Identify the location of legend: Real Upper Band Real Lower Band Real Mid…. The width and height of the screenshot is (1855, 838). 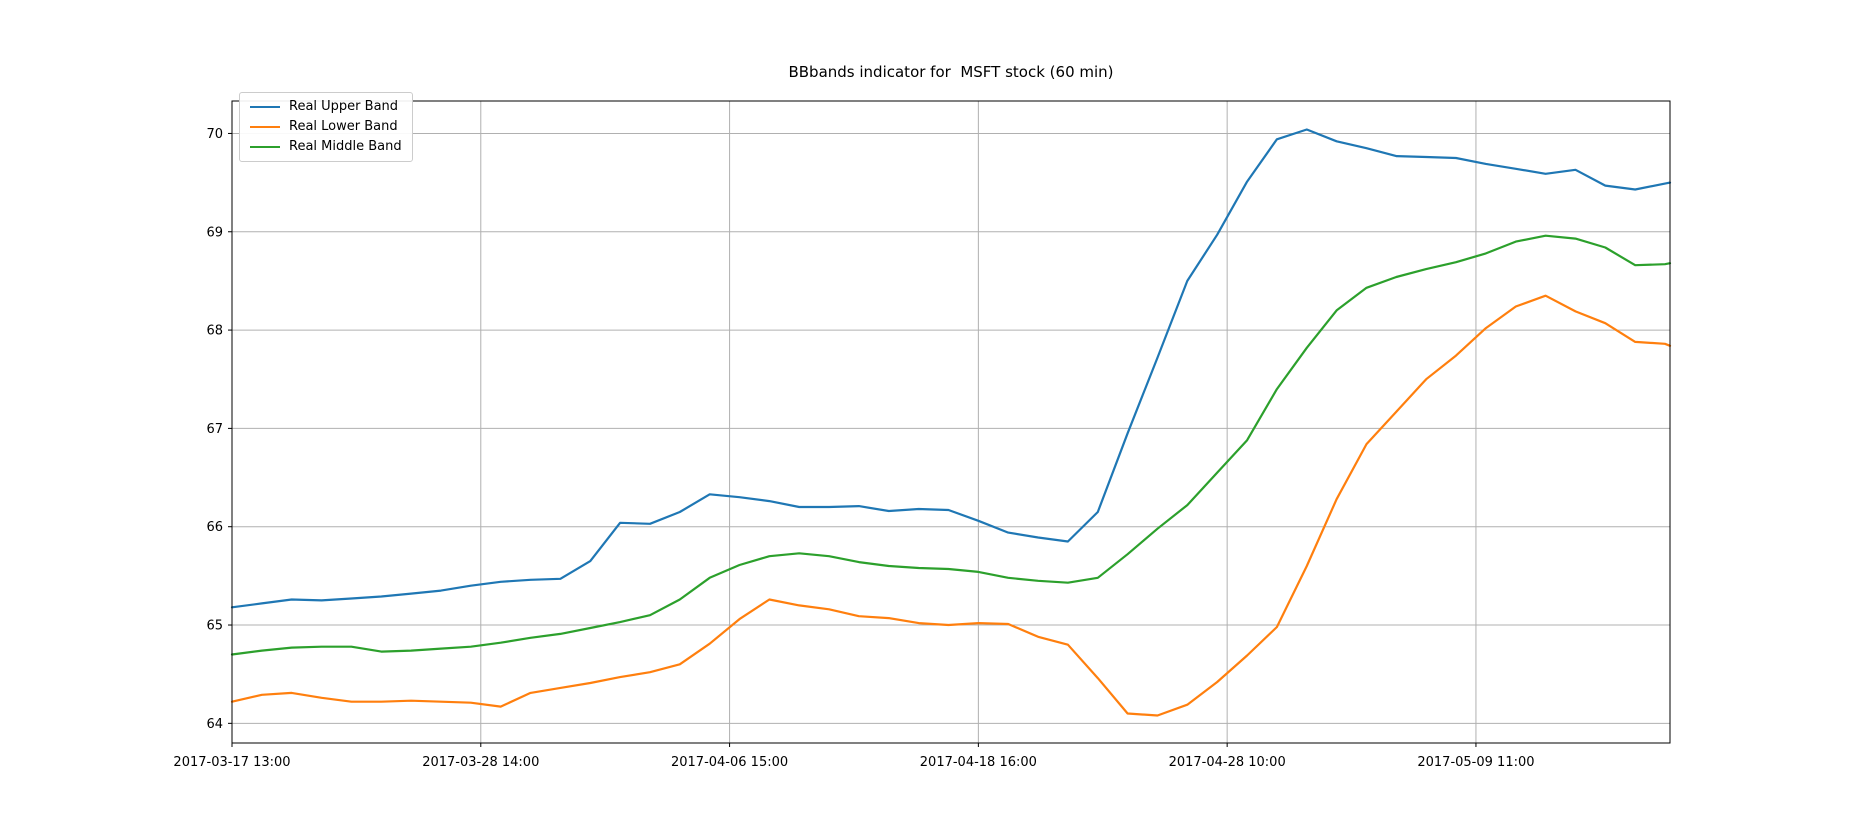
(326, 127).